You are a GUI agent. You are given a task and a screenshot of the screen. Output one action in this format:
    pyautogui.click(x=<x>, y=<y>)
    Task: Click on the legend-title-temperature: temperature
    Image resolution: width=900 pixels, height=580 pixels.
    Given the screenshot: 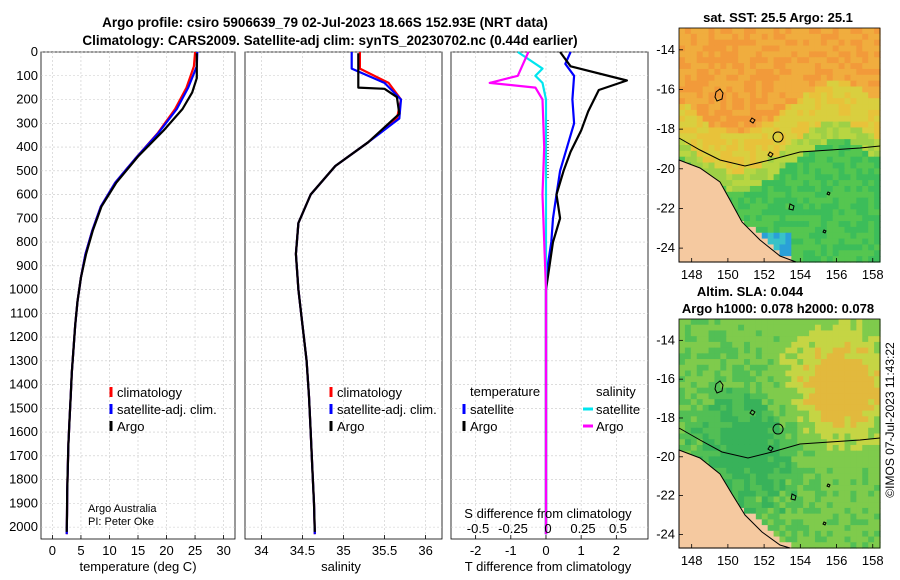 What is the action you would take?
    pyautogui.click(x=505, y=391)
    